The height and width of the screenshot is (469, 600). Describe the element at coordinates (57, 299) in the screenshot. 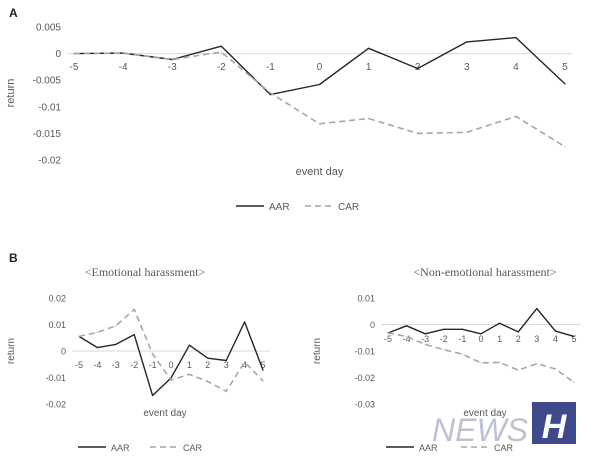

I see `y-tick-label: 0.02` at that location.